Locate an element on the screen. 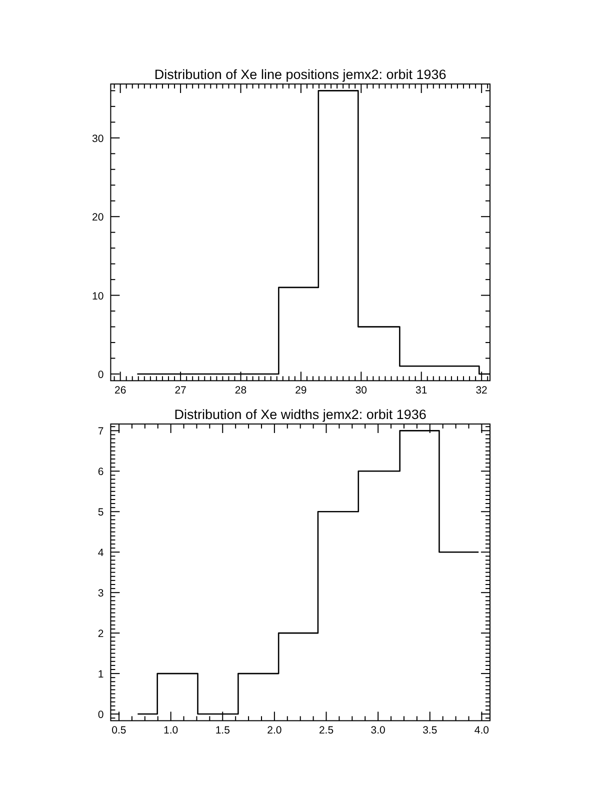 The width and height of the screenshot is (612, 792). x-tick-label: 30 is located at coordinates (361, 390).